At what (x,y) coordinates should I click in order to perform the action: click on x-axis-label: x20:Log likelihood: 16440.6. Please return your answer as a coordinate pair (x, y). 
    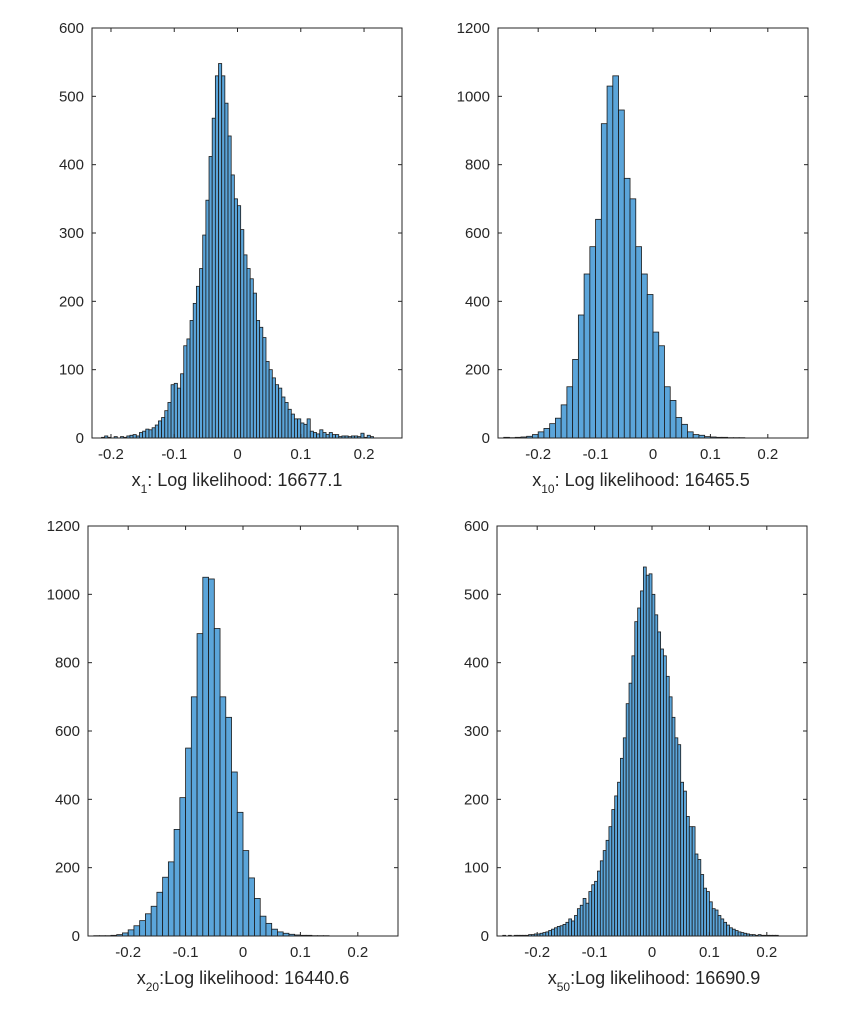
    Looking at the image, I should click on (243, 981).